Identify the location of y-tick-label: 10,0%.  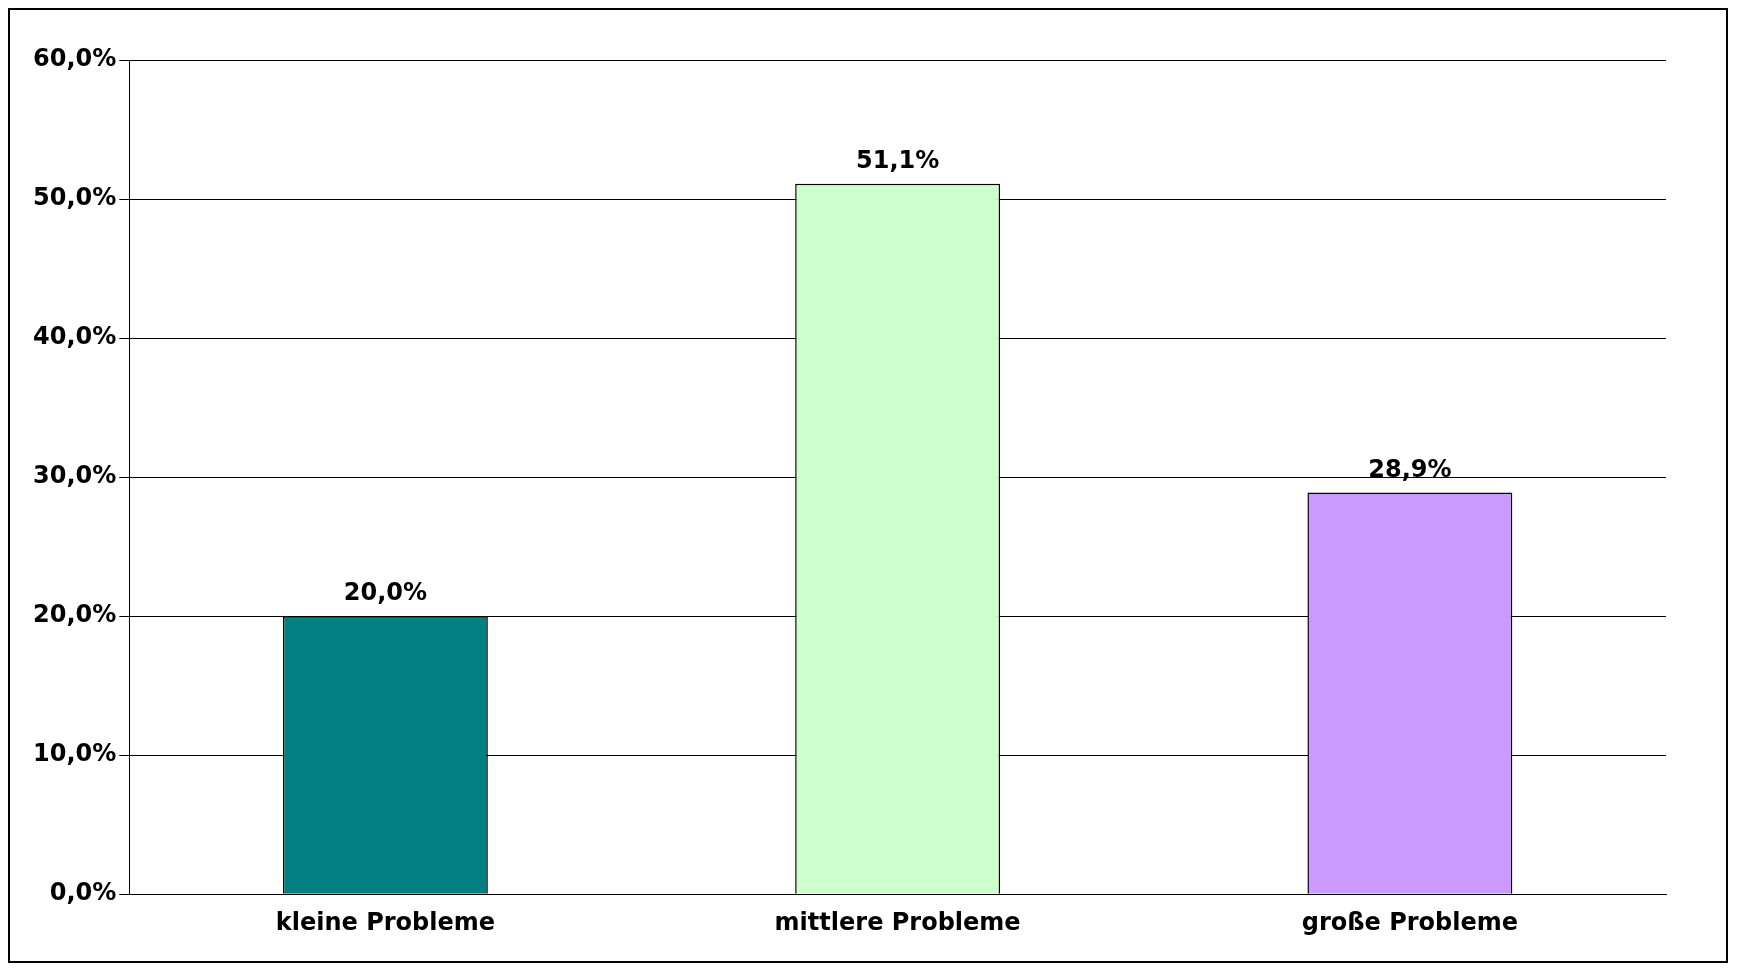
(75, 753).